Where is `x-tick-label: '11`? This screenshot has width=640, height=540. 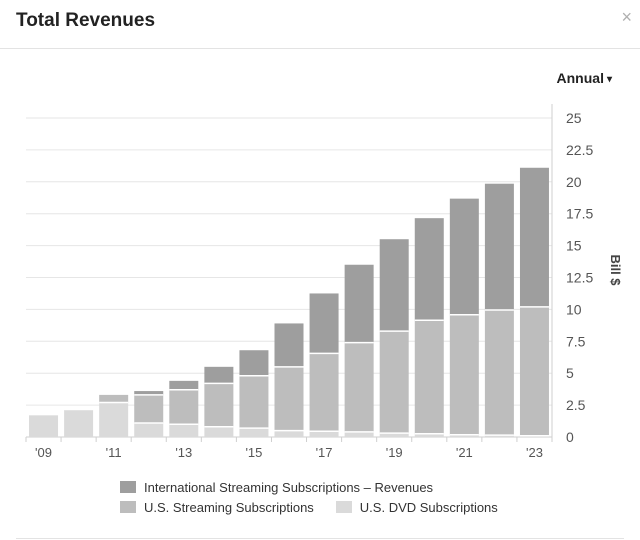 x-tick-label: '11 is located at coordinates (114, 452).